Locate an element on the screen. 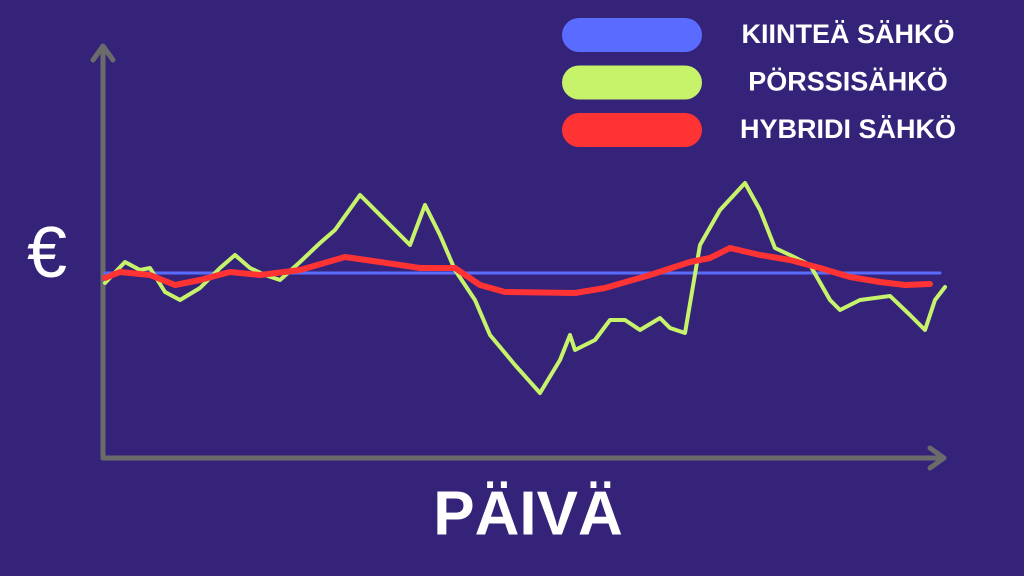  series-line is located at coordinates (517, 270).